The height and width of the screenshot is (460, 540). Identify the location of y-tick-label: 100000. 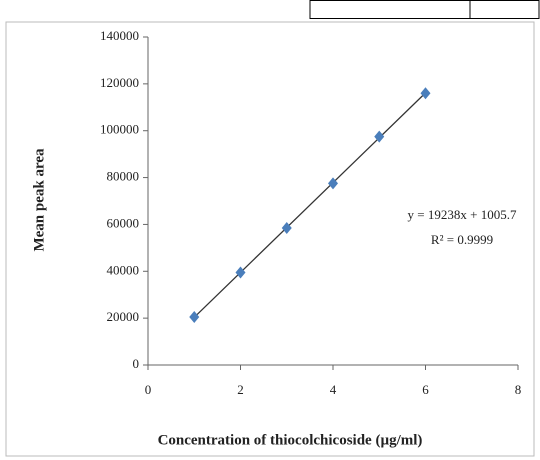
(119, 129).